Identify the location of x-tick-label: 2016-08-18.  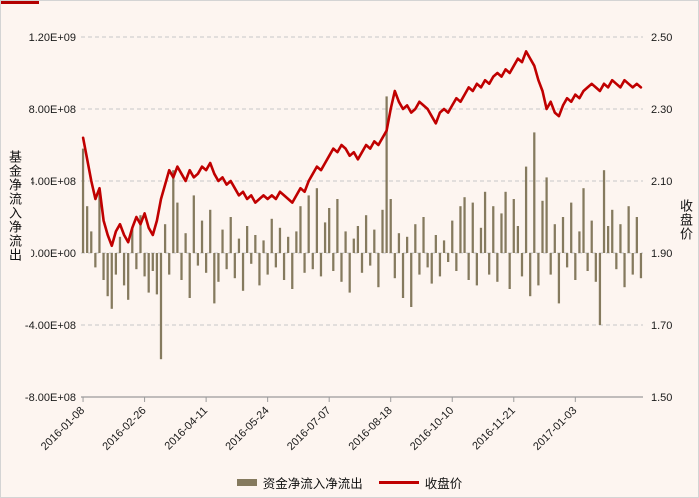
(371, 429).